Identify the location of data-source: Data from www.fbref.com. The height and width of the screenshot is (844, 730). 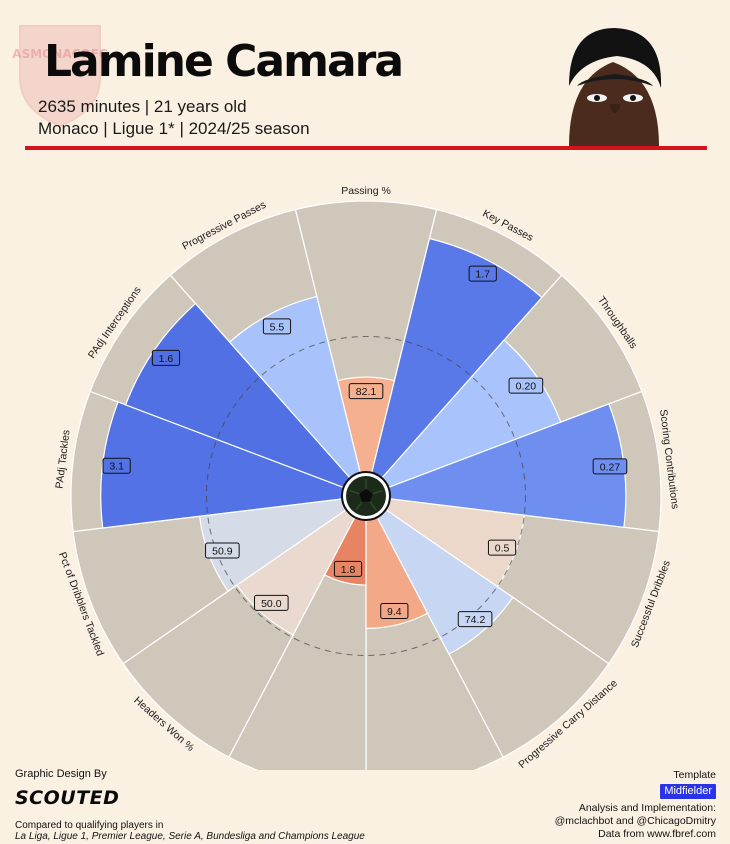
(657, 834).